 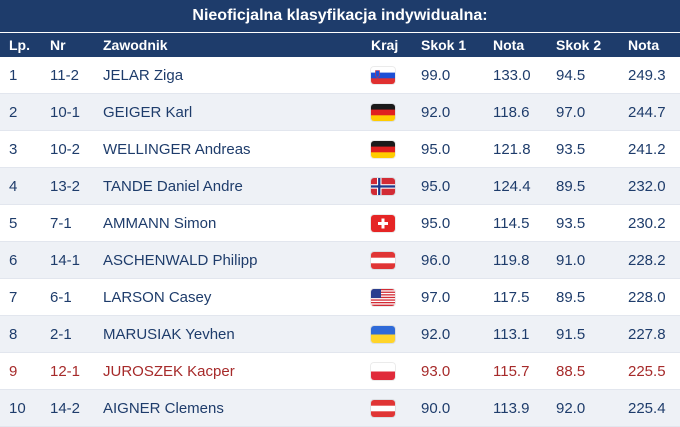 I want to click on header-skok1: Skok 1, so click(x=444, y=45).